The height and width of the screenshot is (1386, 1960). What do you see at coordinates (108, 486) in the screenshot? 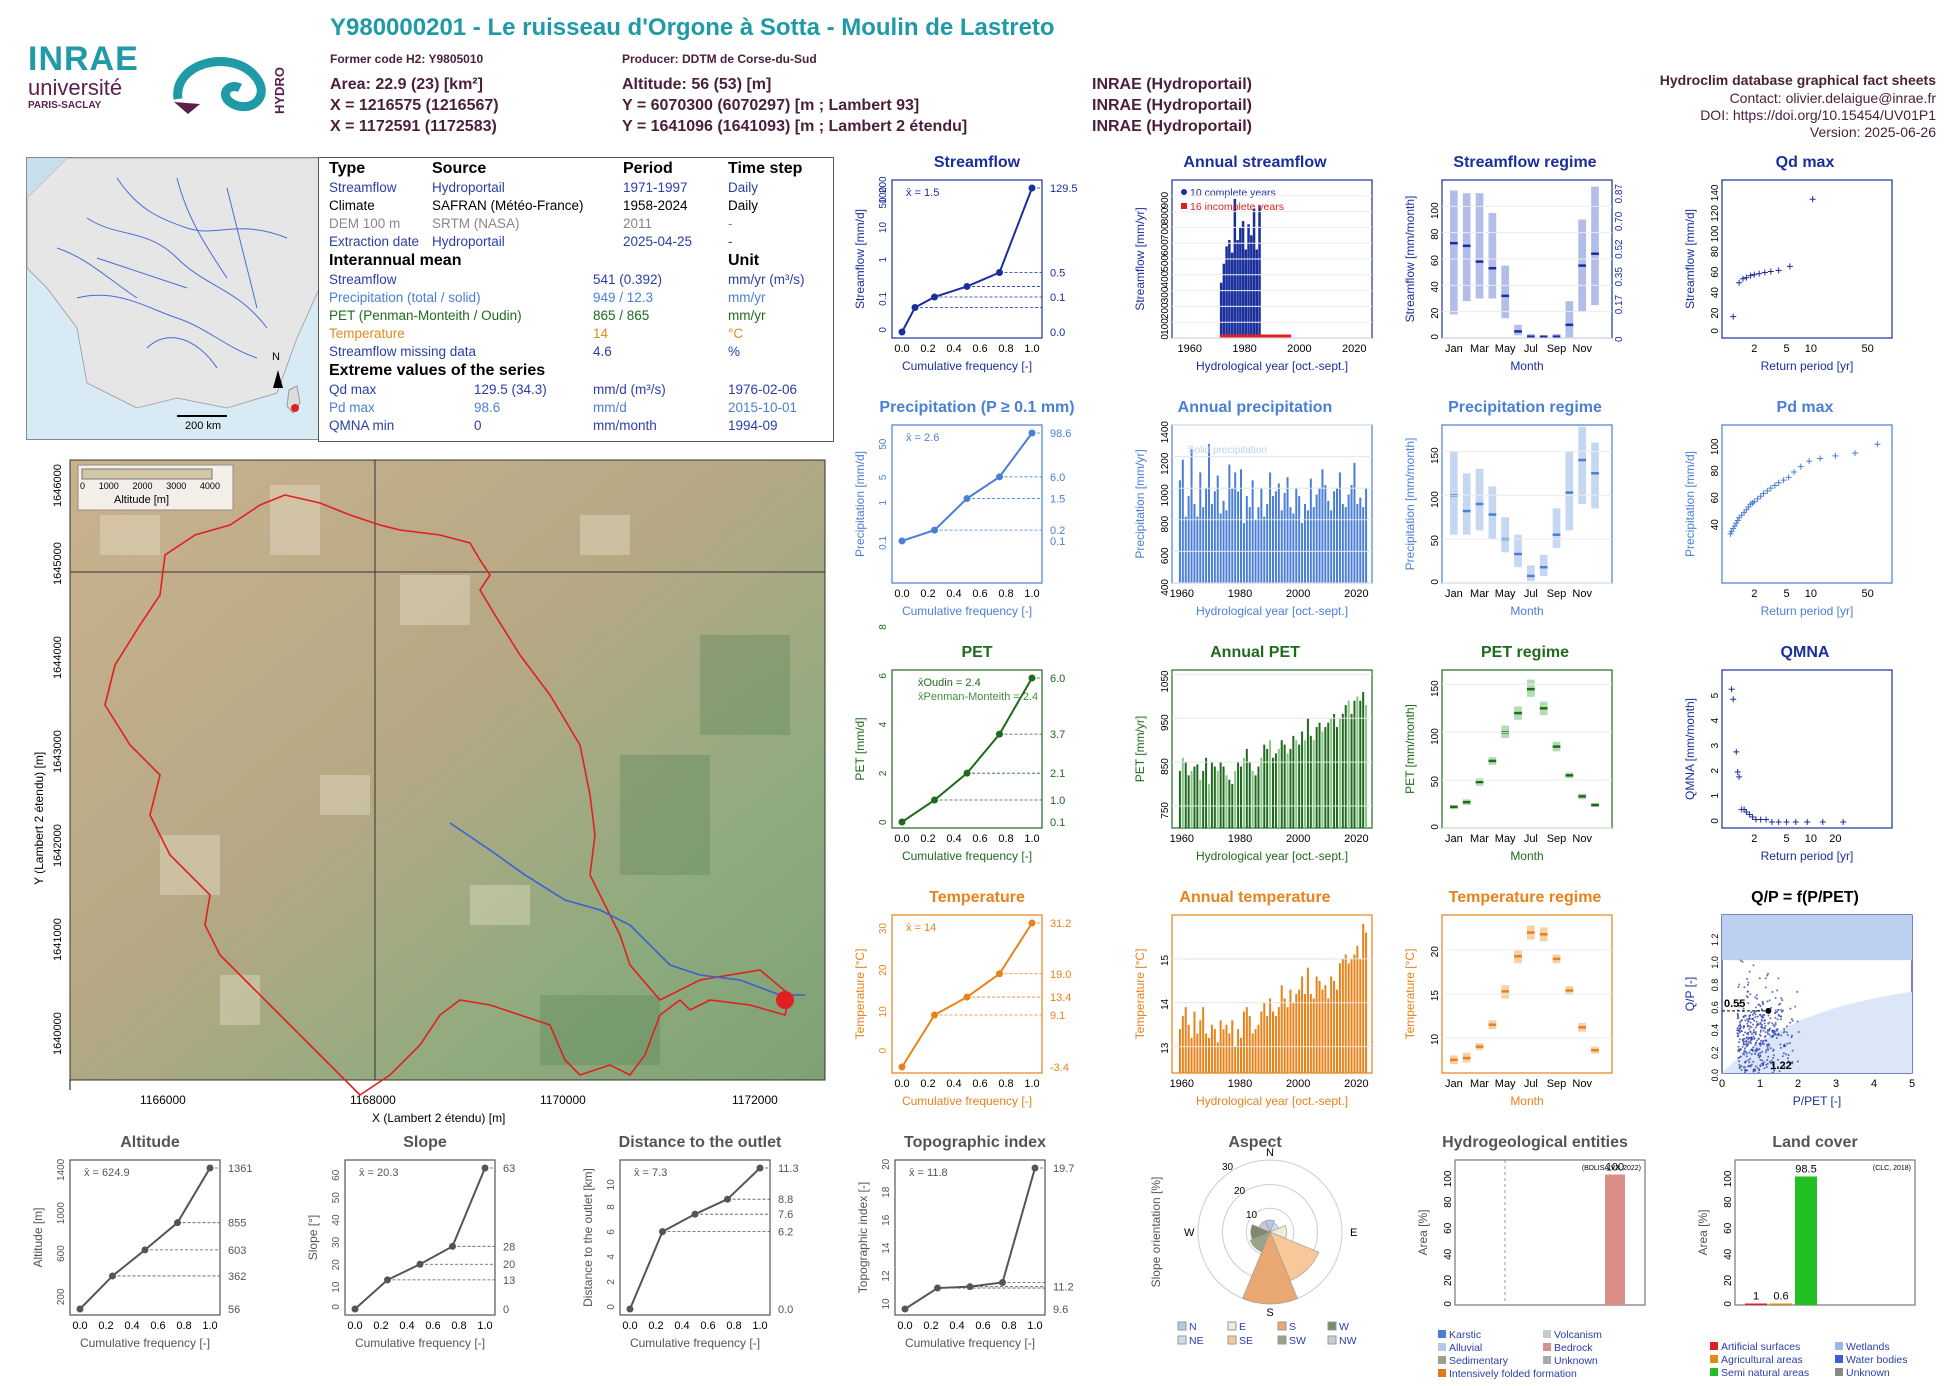
I see `legend-tick: 1000` at bounding box center [108, 486].